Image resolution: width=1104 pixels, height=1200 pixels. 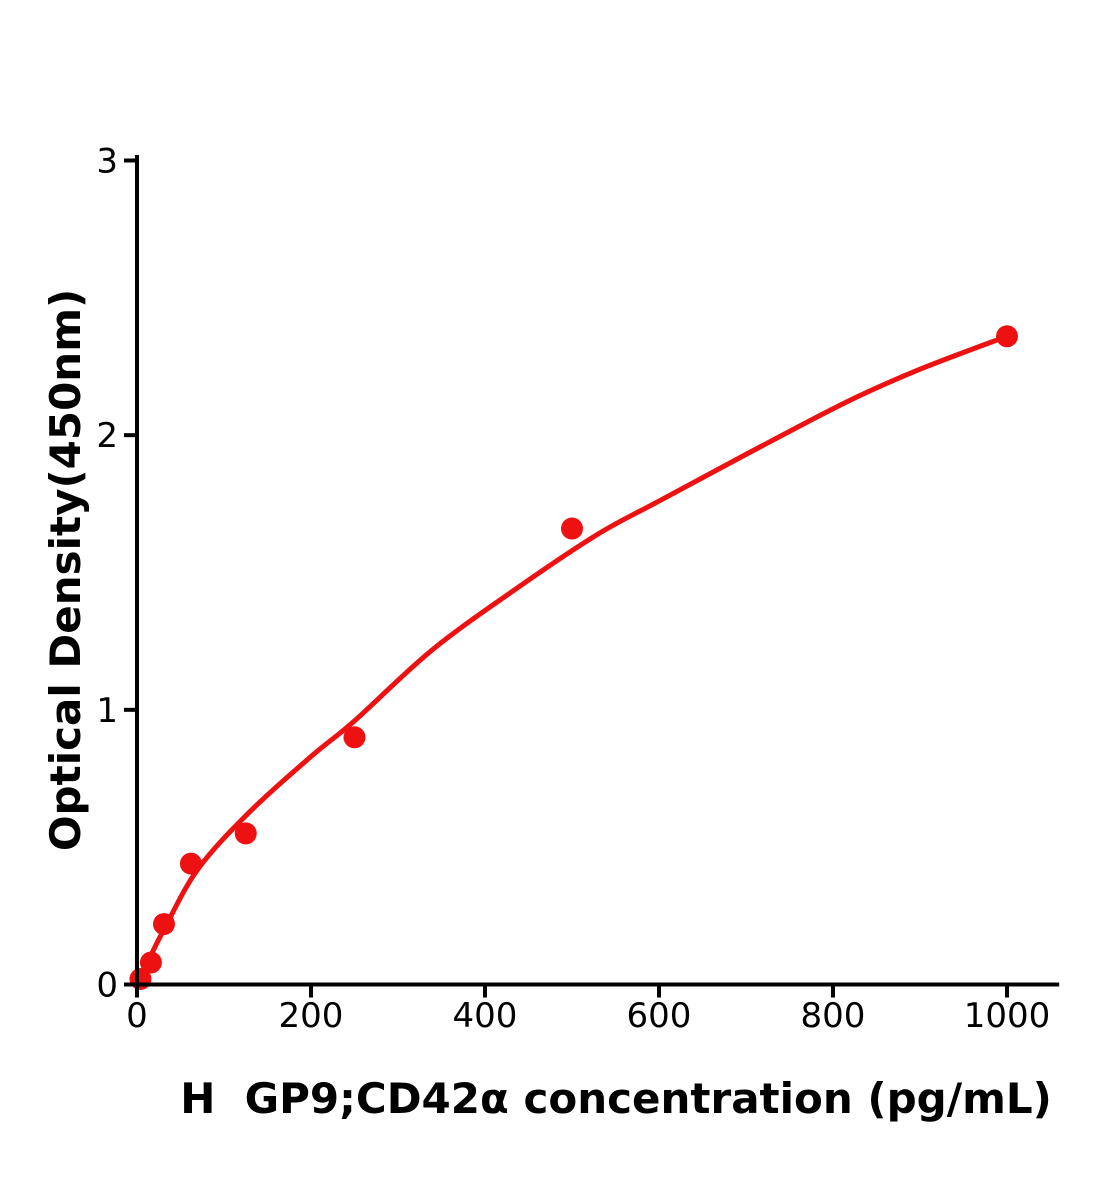 I want to click on y-tick-label: 1, so click(x=107, y=711).